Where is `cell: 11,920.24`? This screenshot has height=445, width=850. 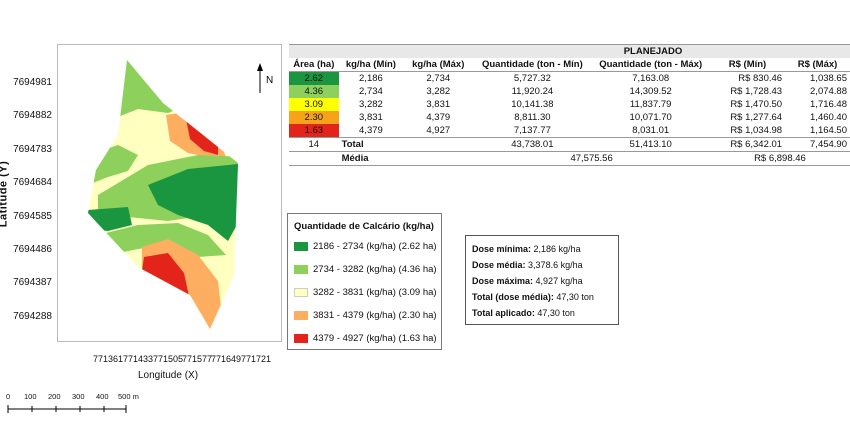
cell: 11,920.24 is located at coordinates (532, 91).